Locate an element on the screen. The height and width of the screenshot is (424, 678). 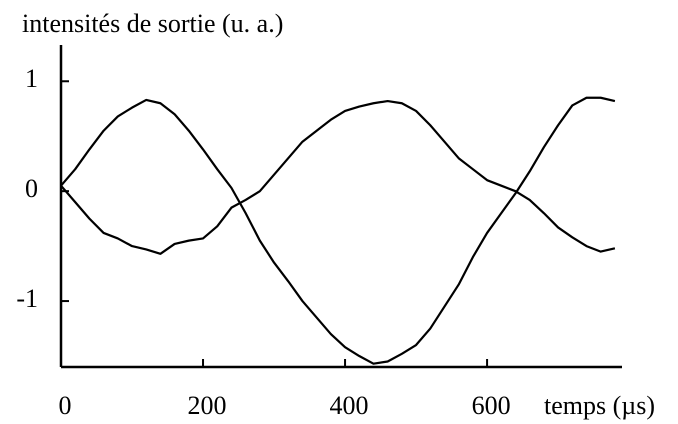
x-tick-label: 0 is located at coordinates (65, 405).